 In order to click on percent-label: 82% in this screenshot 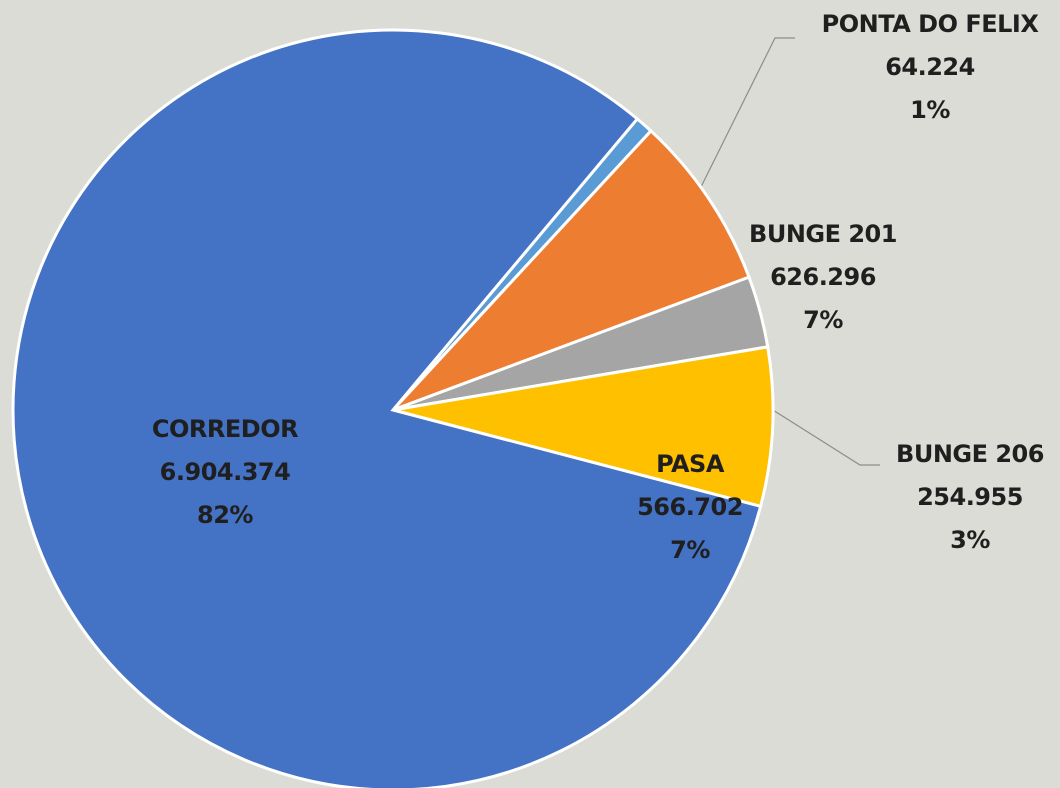, I will do `click(225, 515)`.